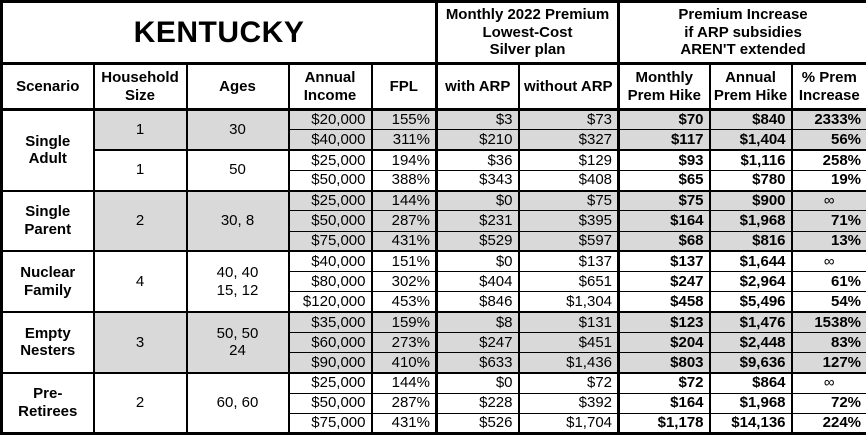  What do you see at coordinates (477, 221) in the screenshot?
I see `with-arp-cell: $231` at bounding box center [477, 221].